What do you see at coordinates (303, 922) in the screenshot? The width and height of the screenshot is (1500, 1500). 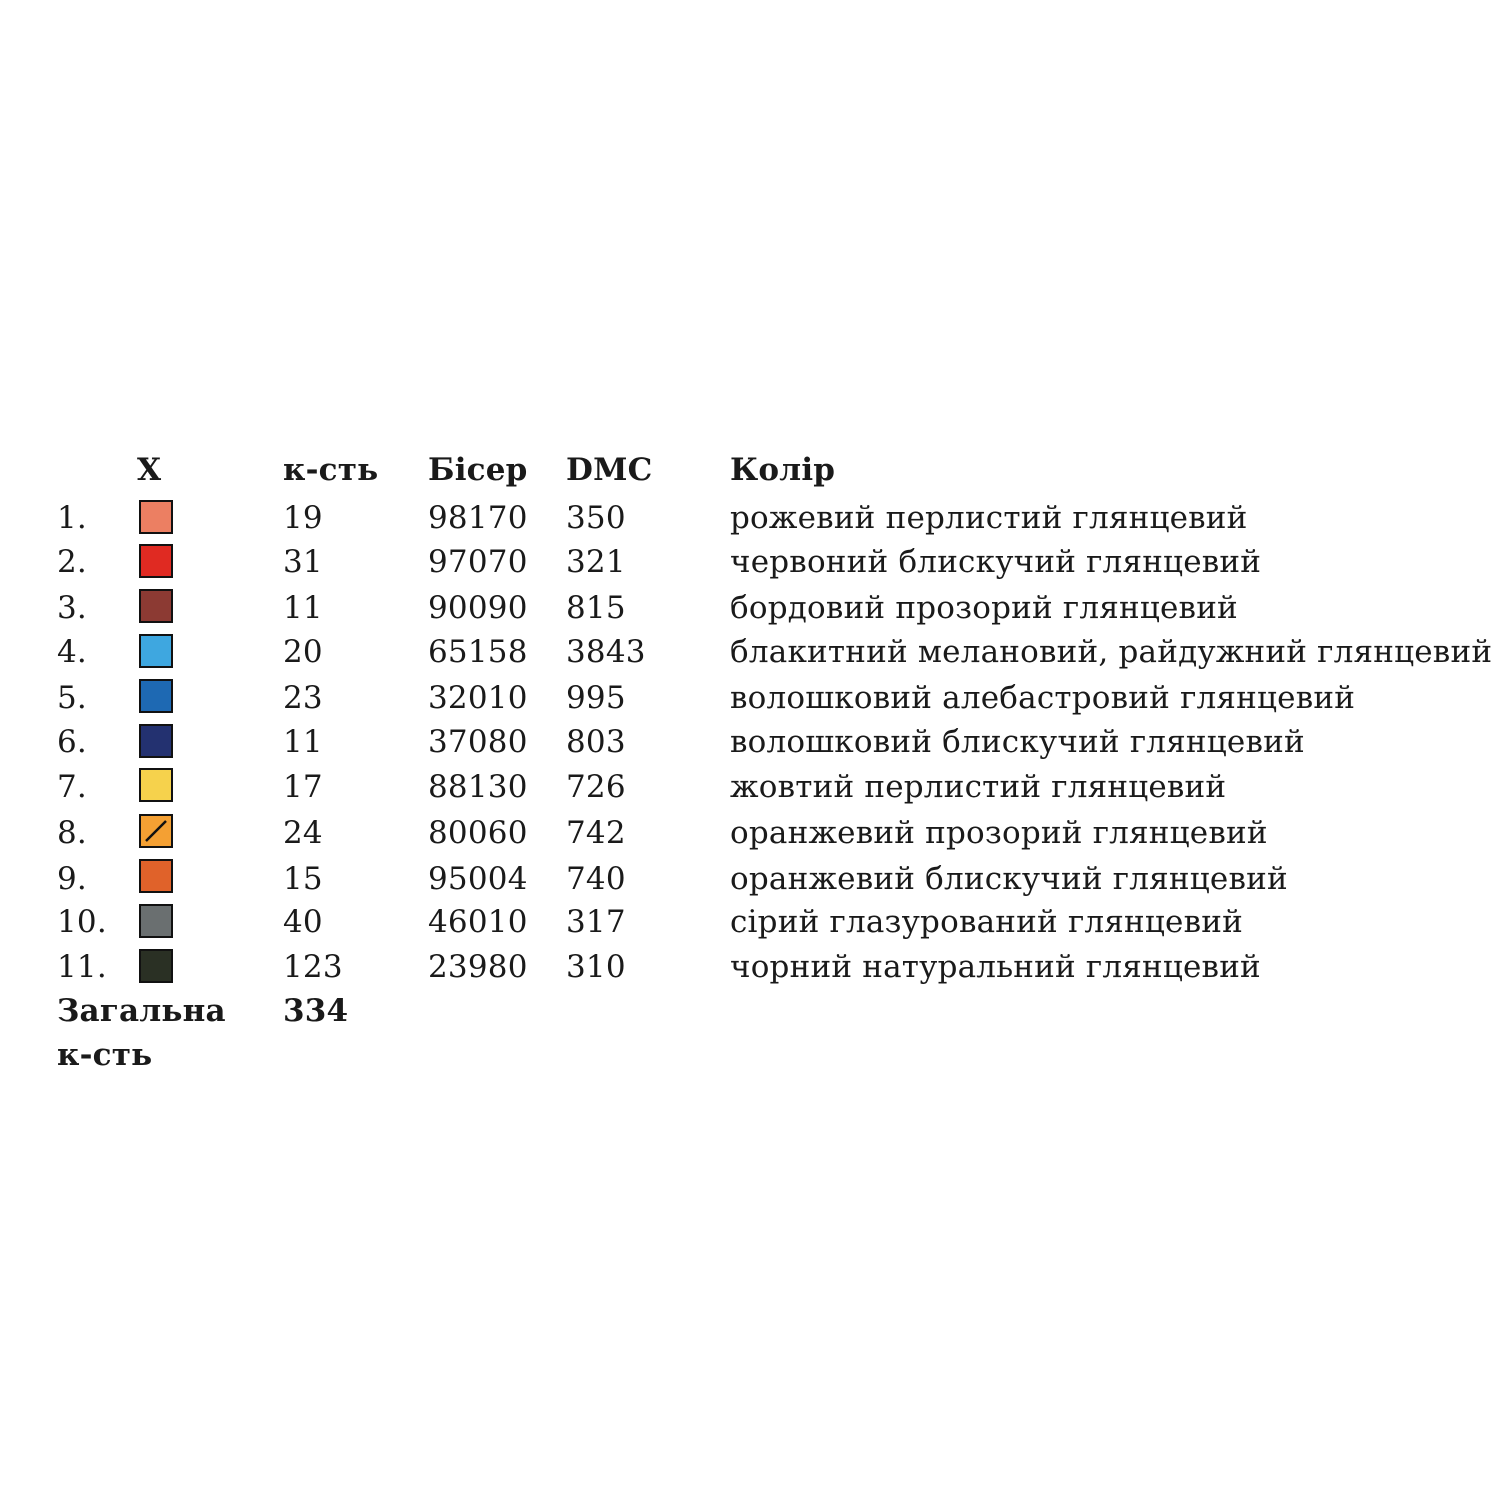 I see `row-count: 40` at bounding box center [303, 922].